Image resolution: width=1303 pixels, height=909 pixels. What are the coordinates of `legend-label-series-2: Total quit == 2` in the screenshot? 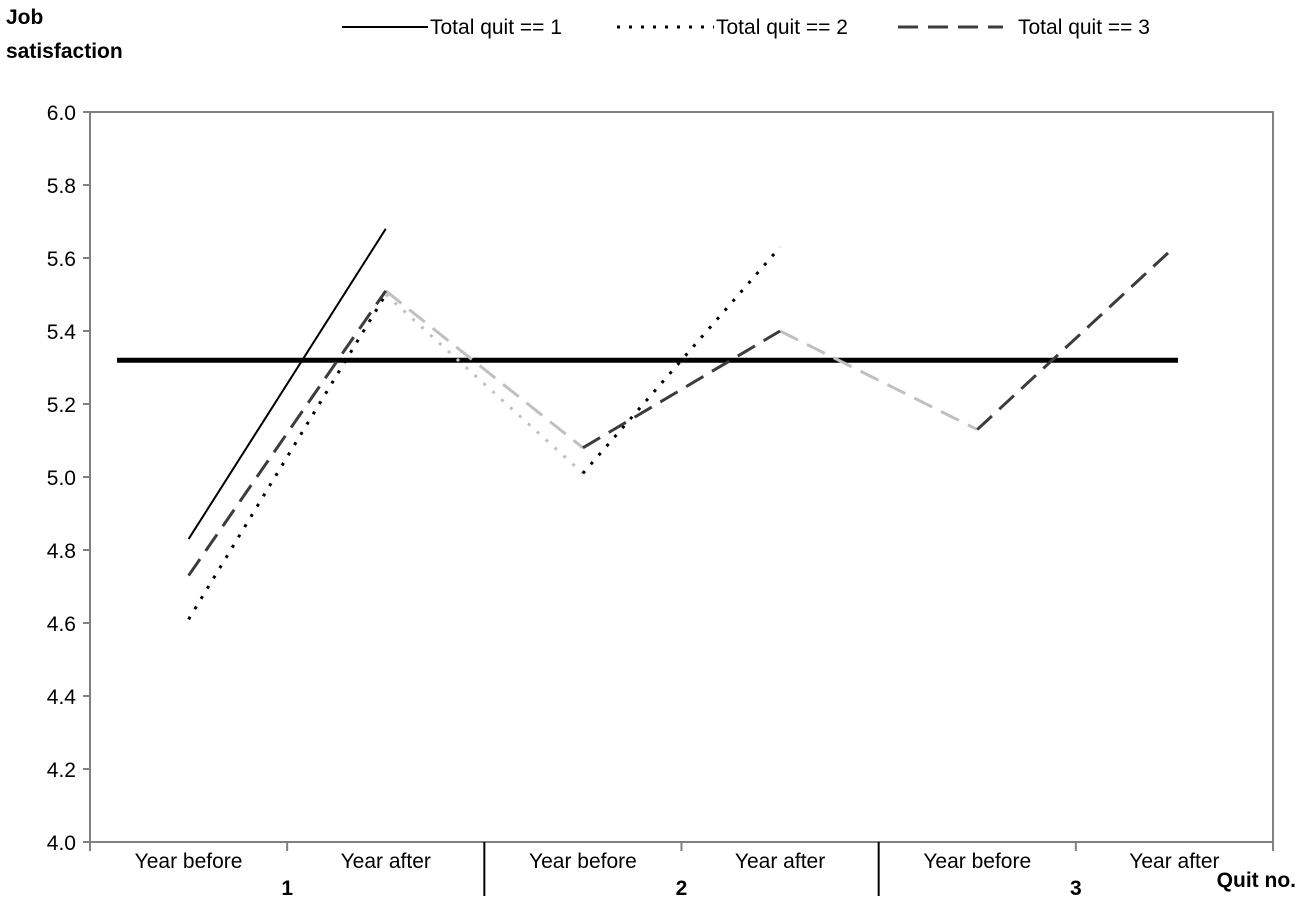 It's located at (782, 27).